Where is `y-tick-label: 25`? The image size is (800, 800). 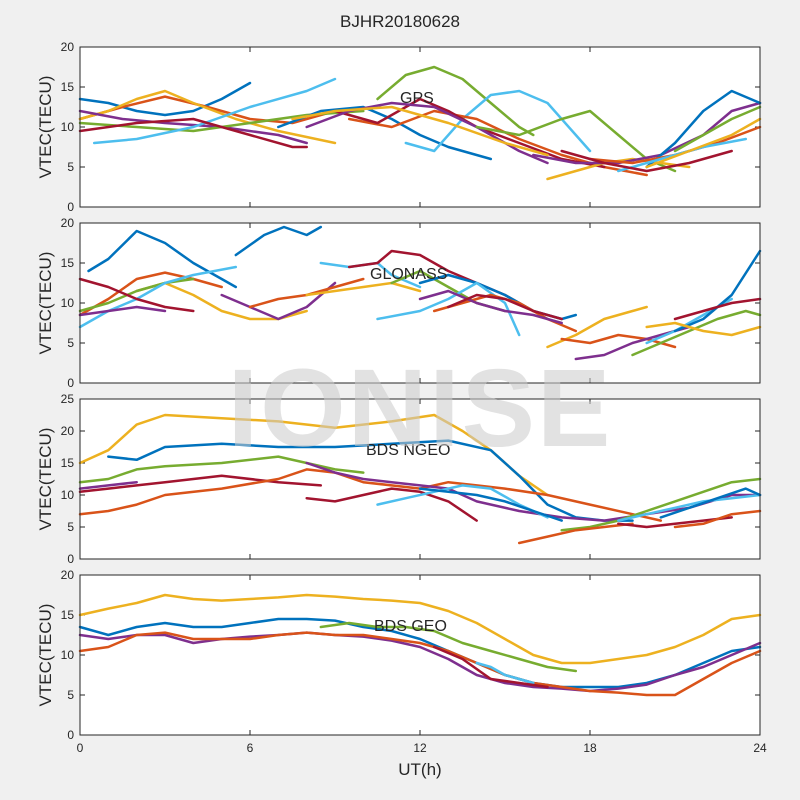
y-tick-label: 25 is located at coordinates (68, 399).